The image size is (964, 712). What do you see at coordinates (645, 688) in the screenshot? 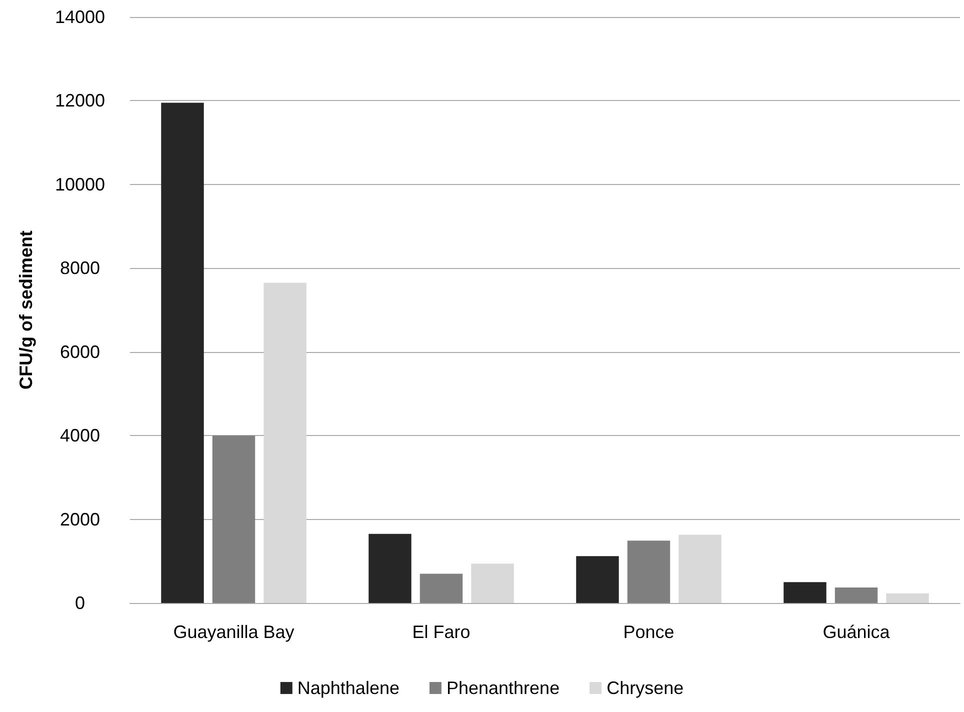
I see `legend-label: Chrysene` at bounding box center [645, 688].